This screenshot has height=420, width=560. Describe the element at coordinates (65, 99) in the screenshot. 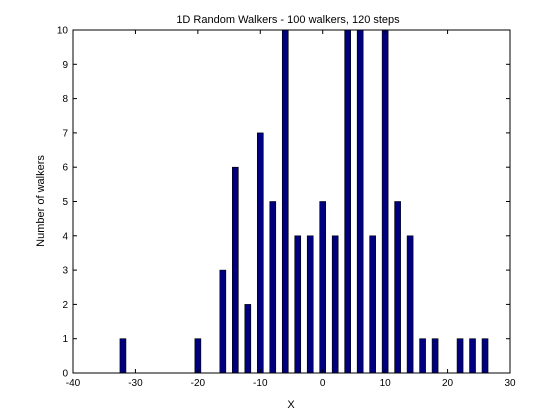

I see `y-tick-label: 8` at that location.